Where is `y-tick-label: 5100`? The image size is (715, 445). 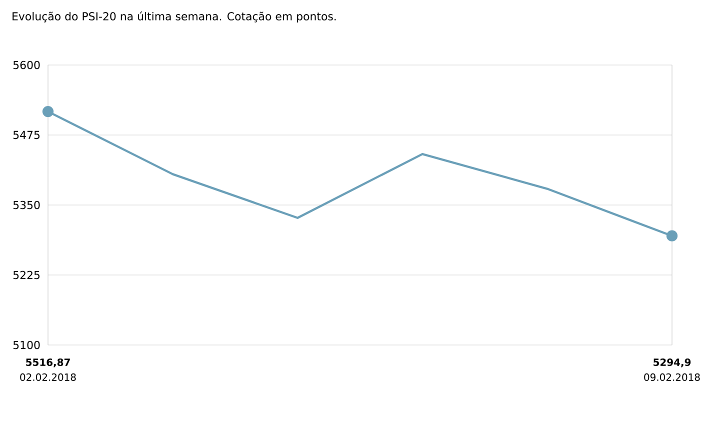
y-tick-label: 5100 is located at coordinates (26, 345).